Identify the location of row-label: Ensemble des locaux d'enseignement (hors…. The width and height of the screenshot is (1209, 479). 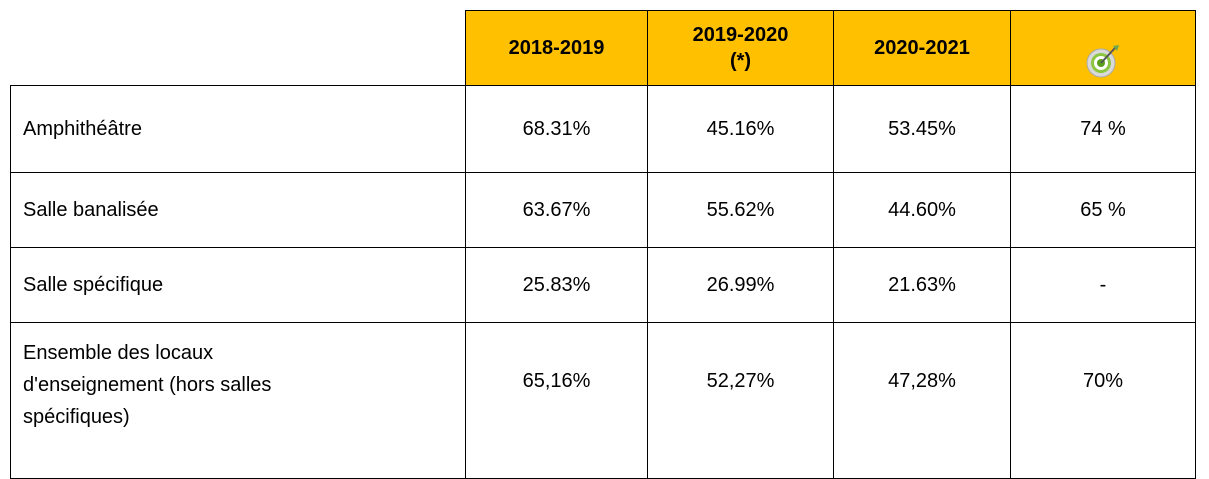
(147, 385).